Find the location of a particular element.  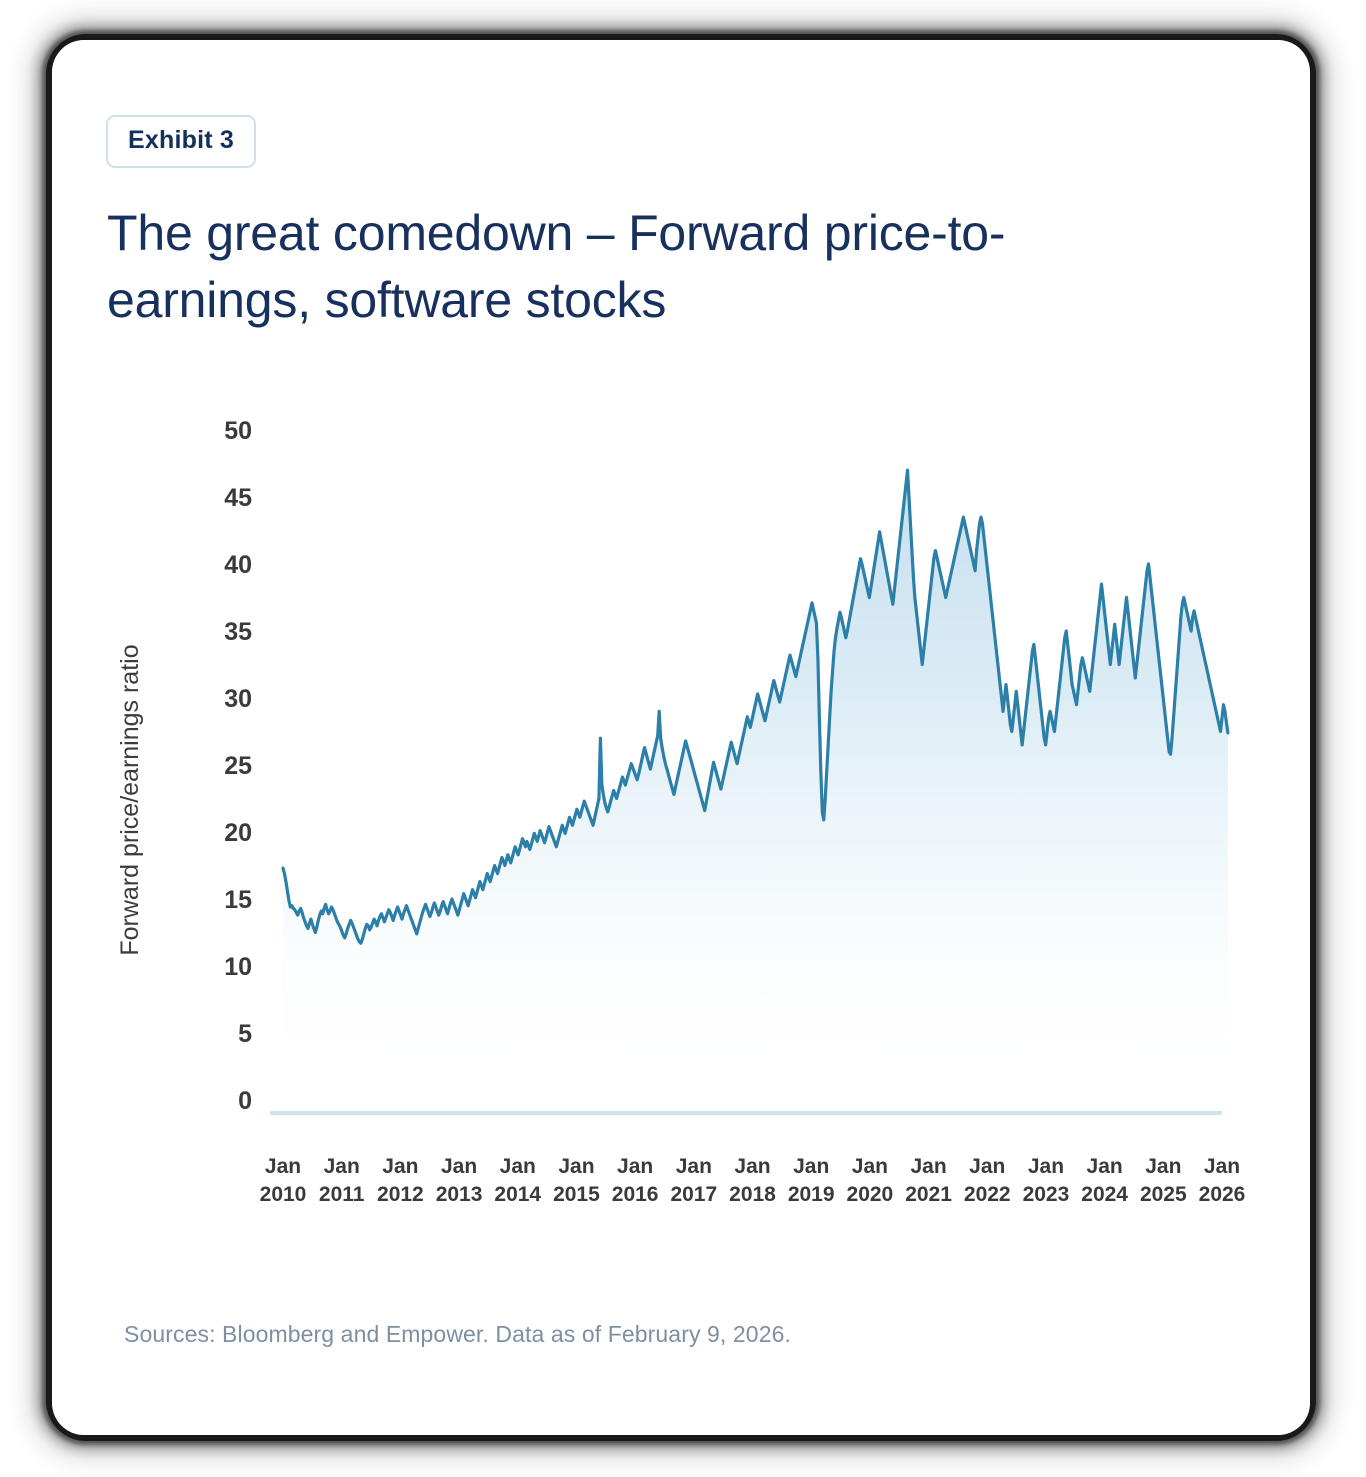

x-tick-2017: Jan 2017 is located at coordinates (693, 1180).